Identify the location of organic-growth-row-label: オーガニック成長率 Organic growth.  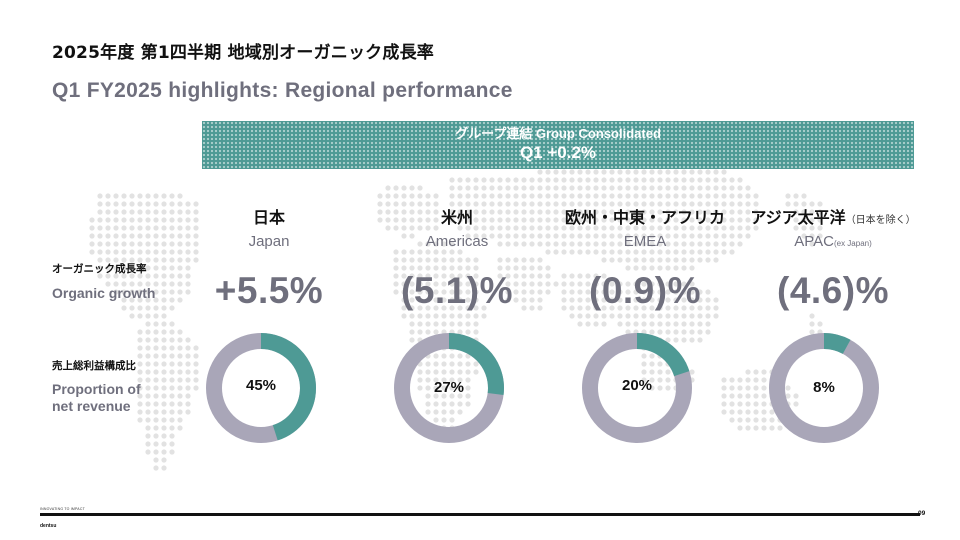
(103, 281).